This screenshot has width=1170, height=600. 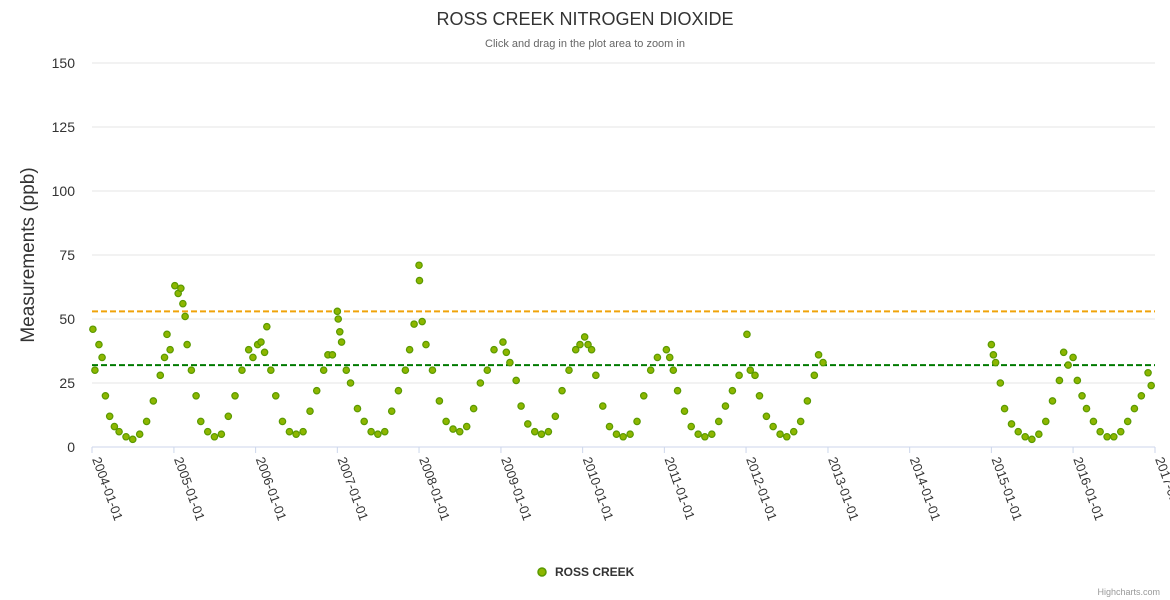 What do you see at coordinates (586, 572) in the screenshot?
I see `legend: ROSS CREEK` at bounding box center [586, 572].